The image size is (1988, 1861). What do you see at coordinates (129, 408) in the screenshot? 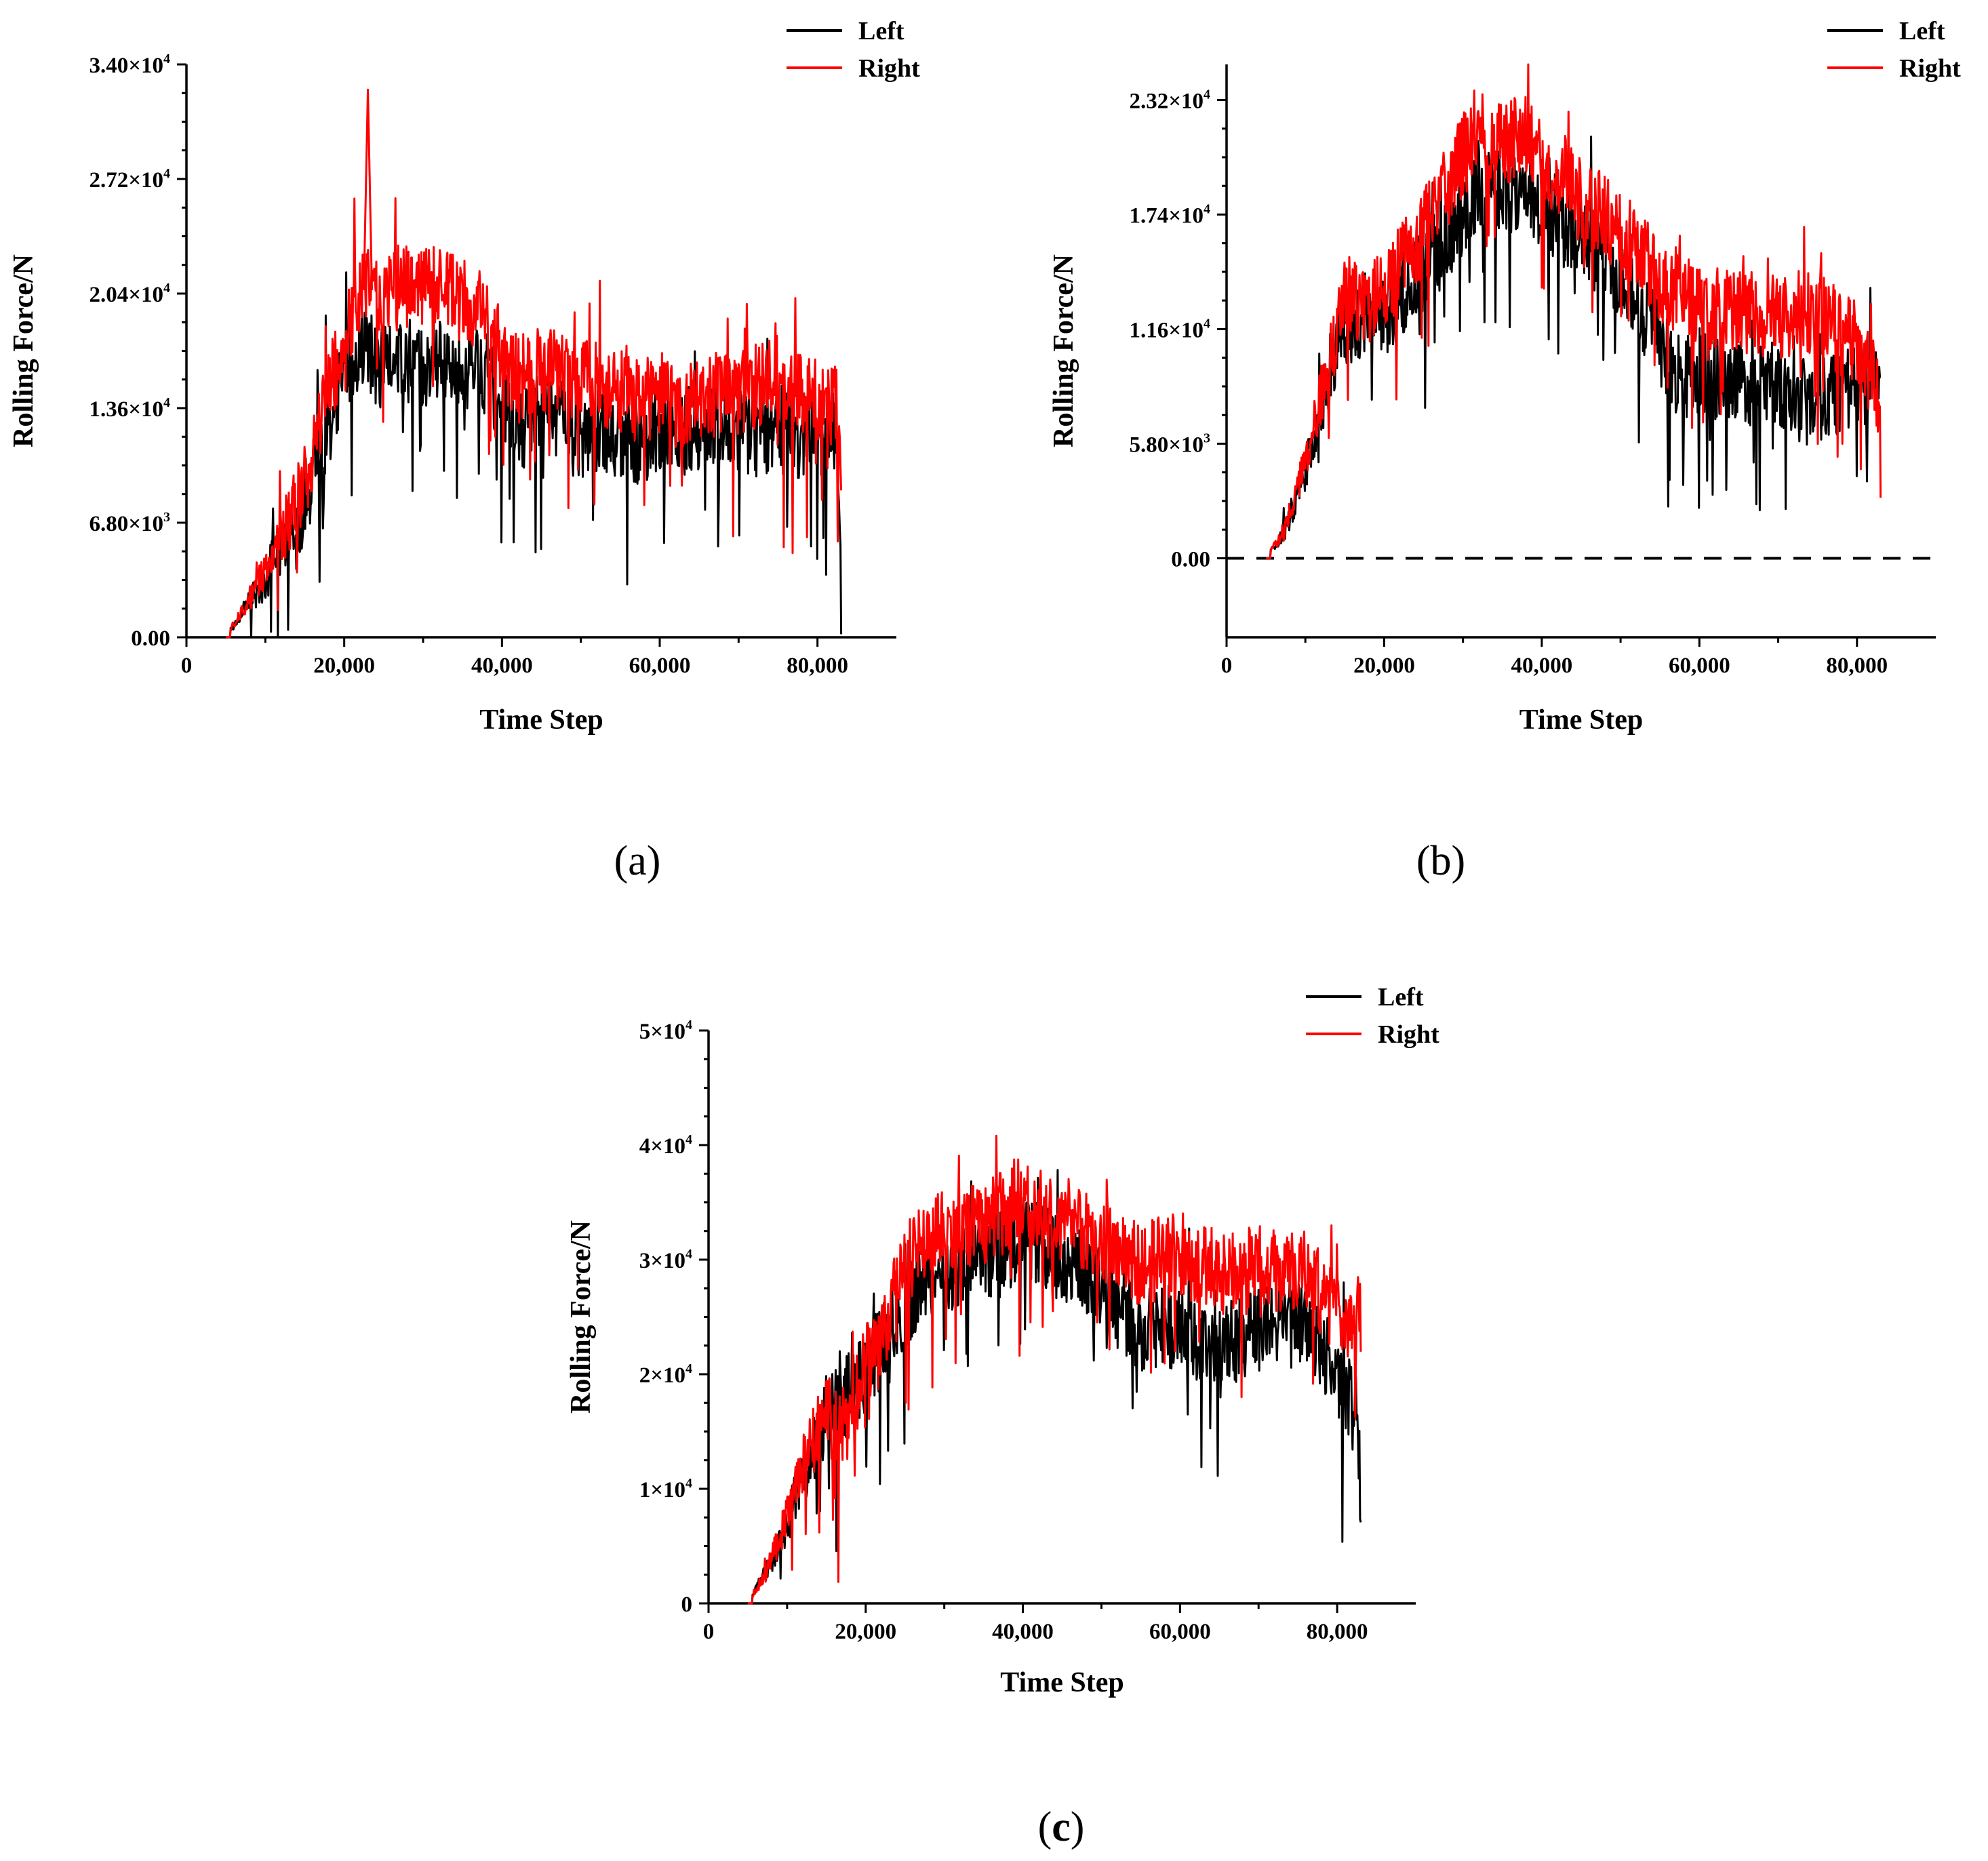
I see `y-tick-label: 1.36×10⁴` at bounding box center [129, 408].